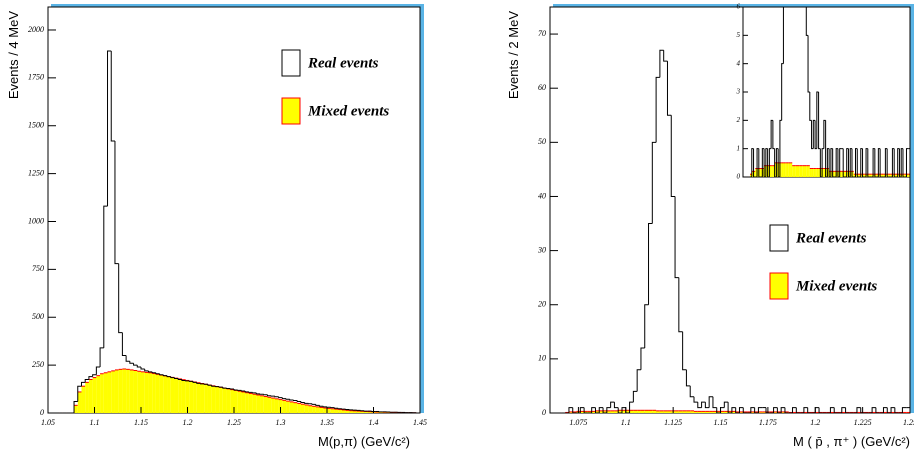 This screenshot has width=914, height=458. What do you see at coordinates (541, 249) in the screenshot?
I see `y-tick-label: 30` at bounding box center [541, 249].